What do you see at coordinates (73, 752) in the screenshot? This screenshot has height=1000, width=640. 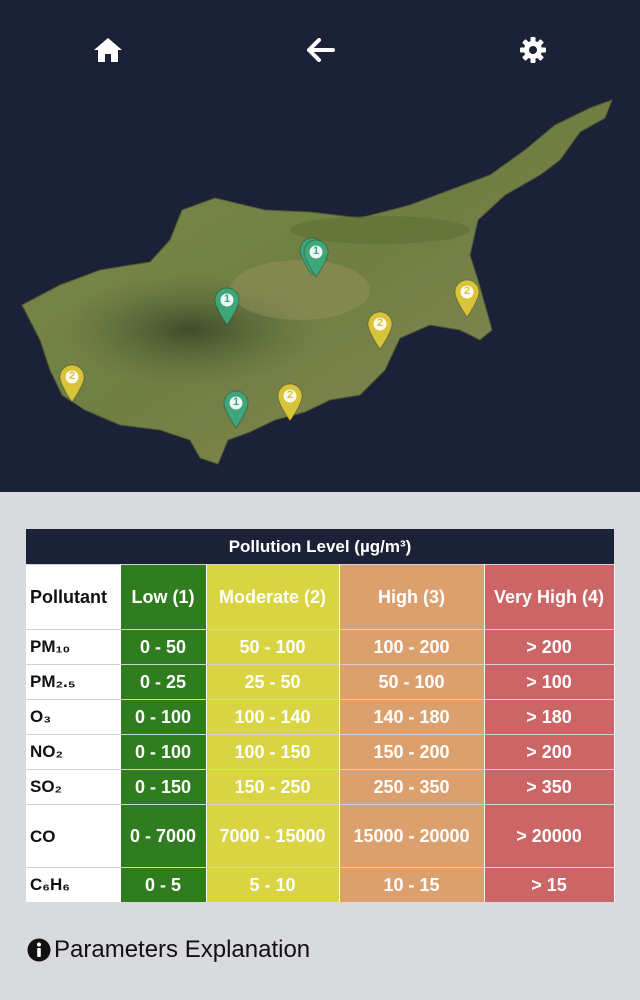 I see `pollutant-name: NO₂` at bounding box center [73, 752].